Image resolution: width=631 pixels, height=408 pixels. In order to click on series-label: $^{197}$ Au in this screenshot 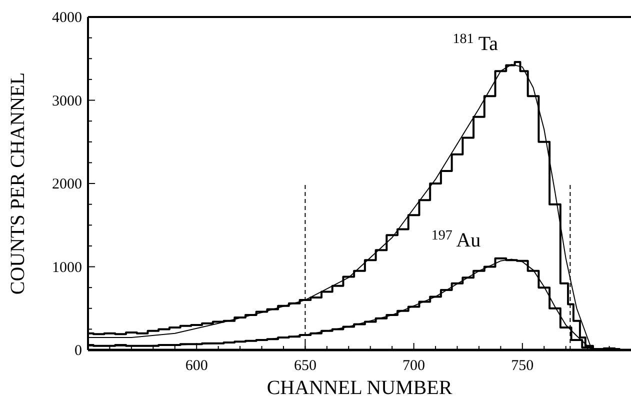, I will do `click(456, 240)`.